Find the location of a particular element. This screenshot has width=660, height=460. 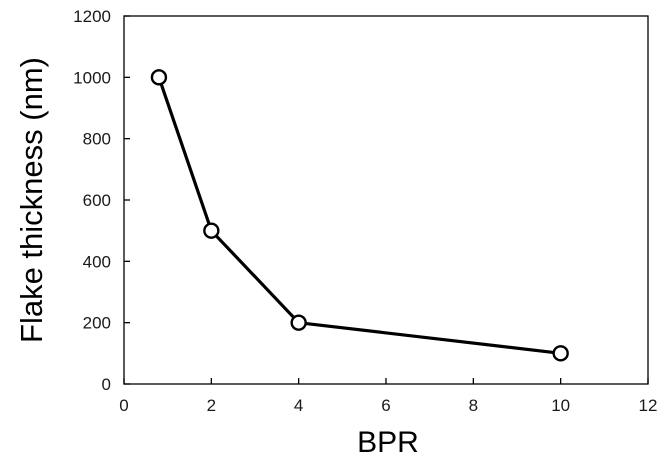

y-tick-label: 400 is located at coordinates (97, 261).